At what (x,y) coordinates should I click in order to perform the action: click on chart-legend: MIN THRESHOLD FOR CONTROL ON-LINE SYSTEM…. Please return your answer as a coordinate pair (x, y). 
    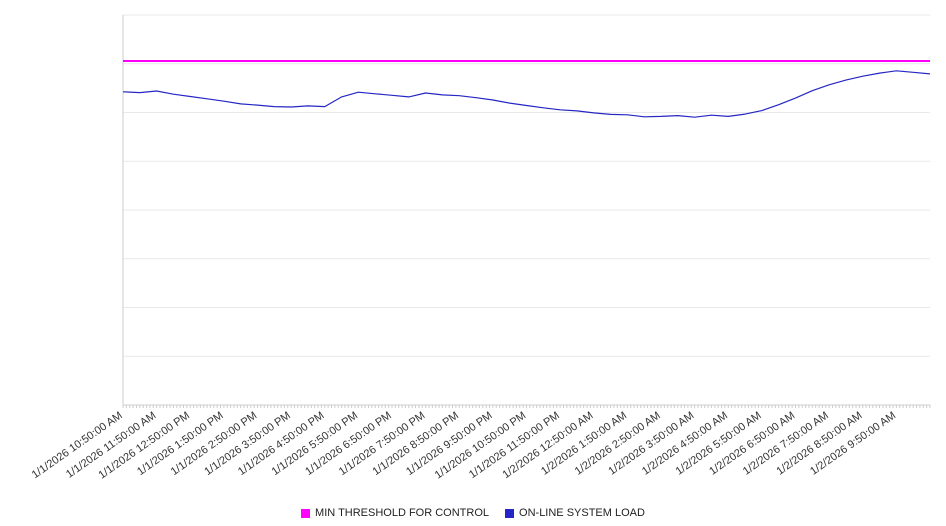
    Looking at the image, I should click on (473, 513).